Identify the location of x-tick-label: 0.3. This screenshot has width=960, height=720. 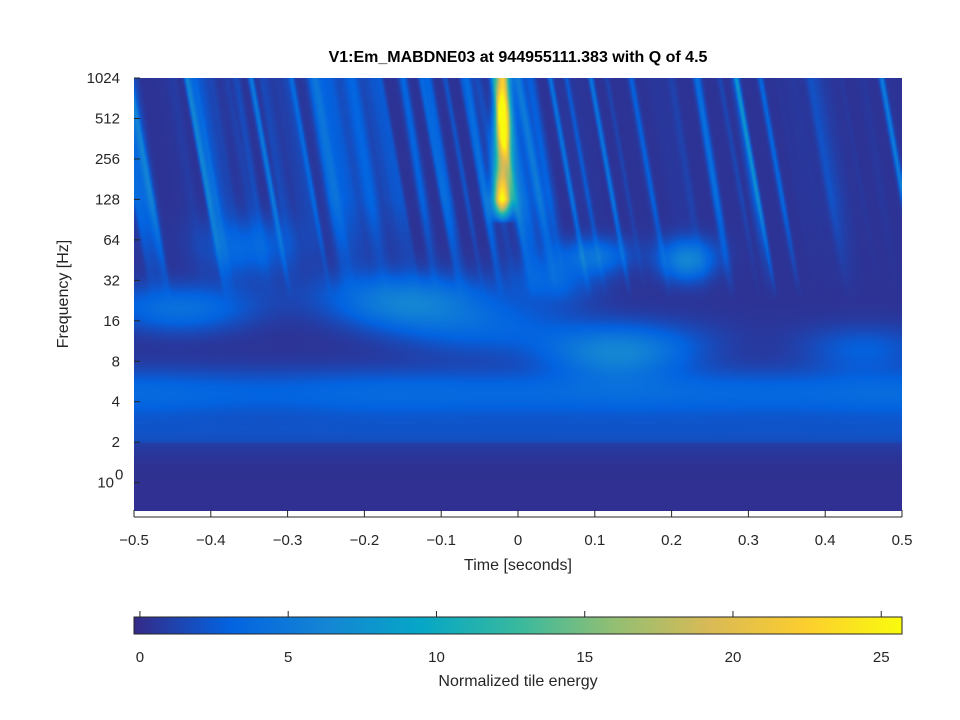
(748, 540).